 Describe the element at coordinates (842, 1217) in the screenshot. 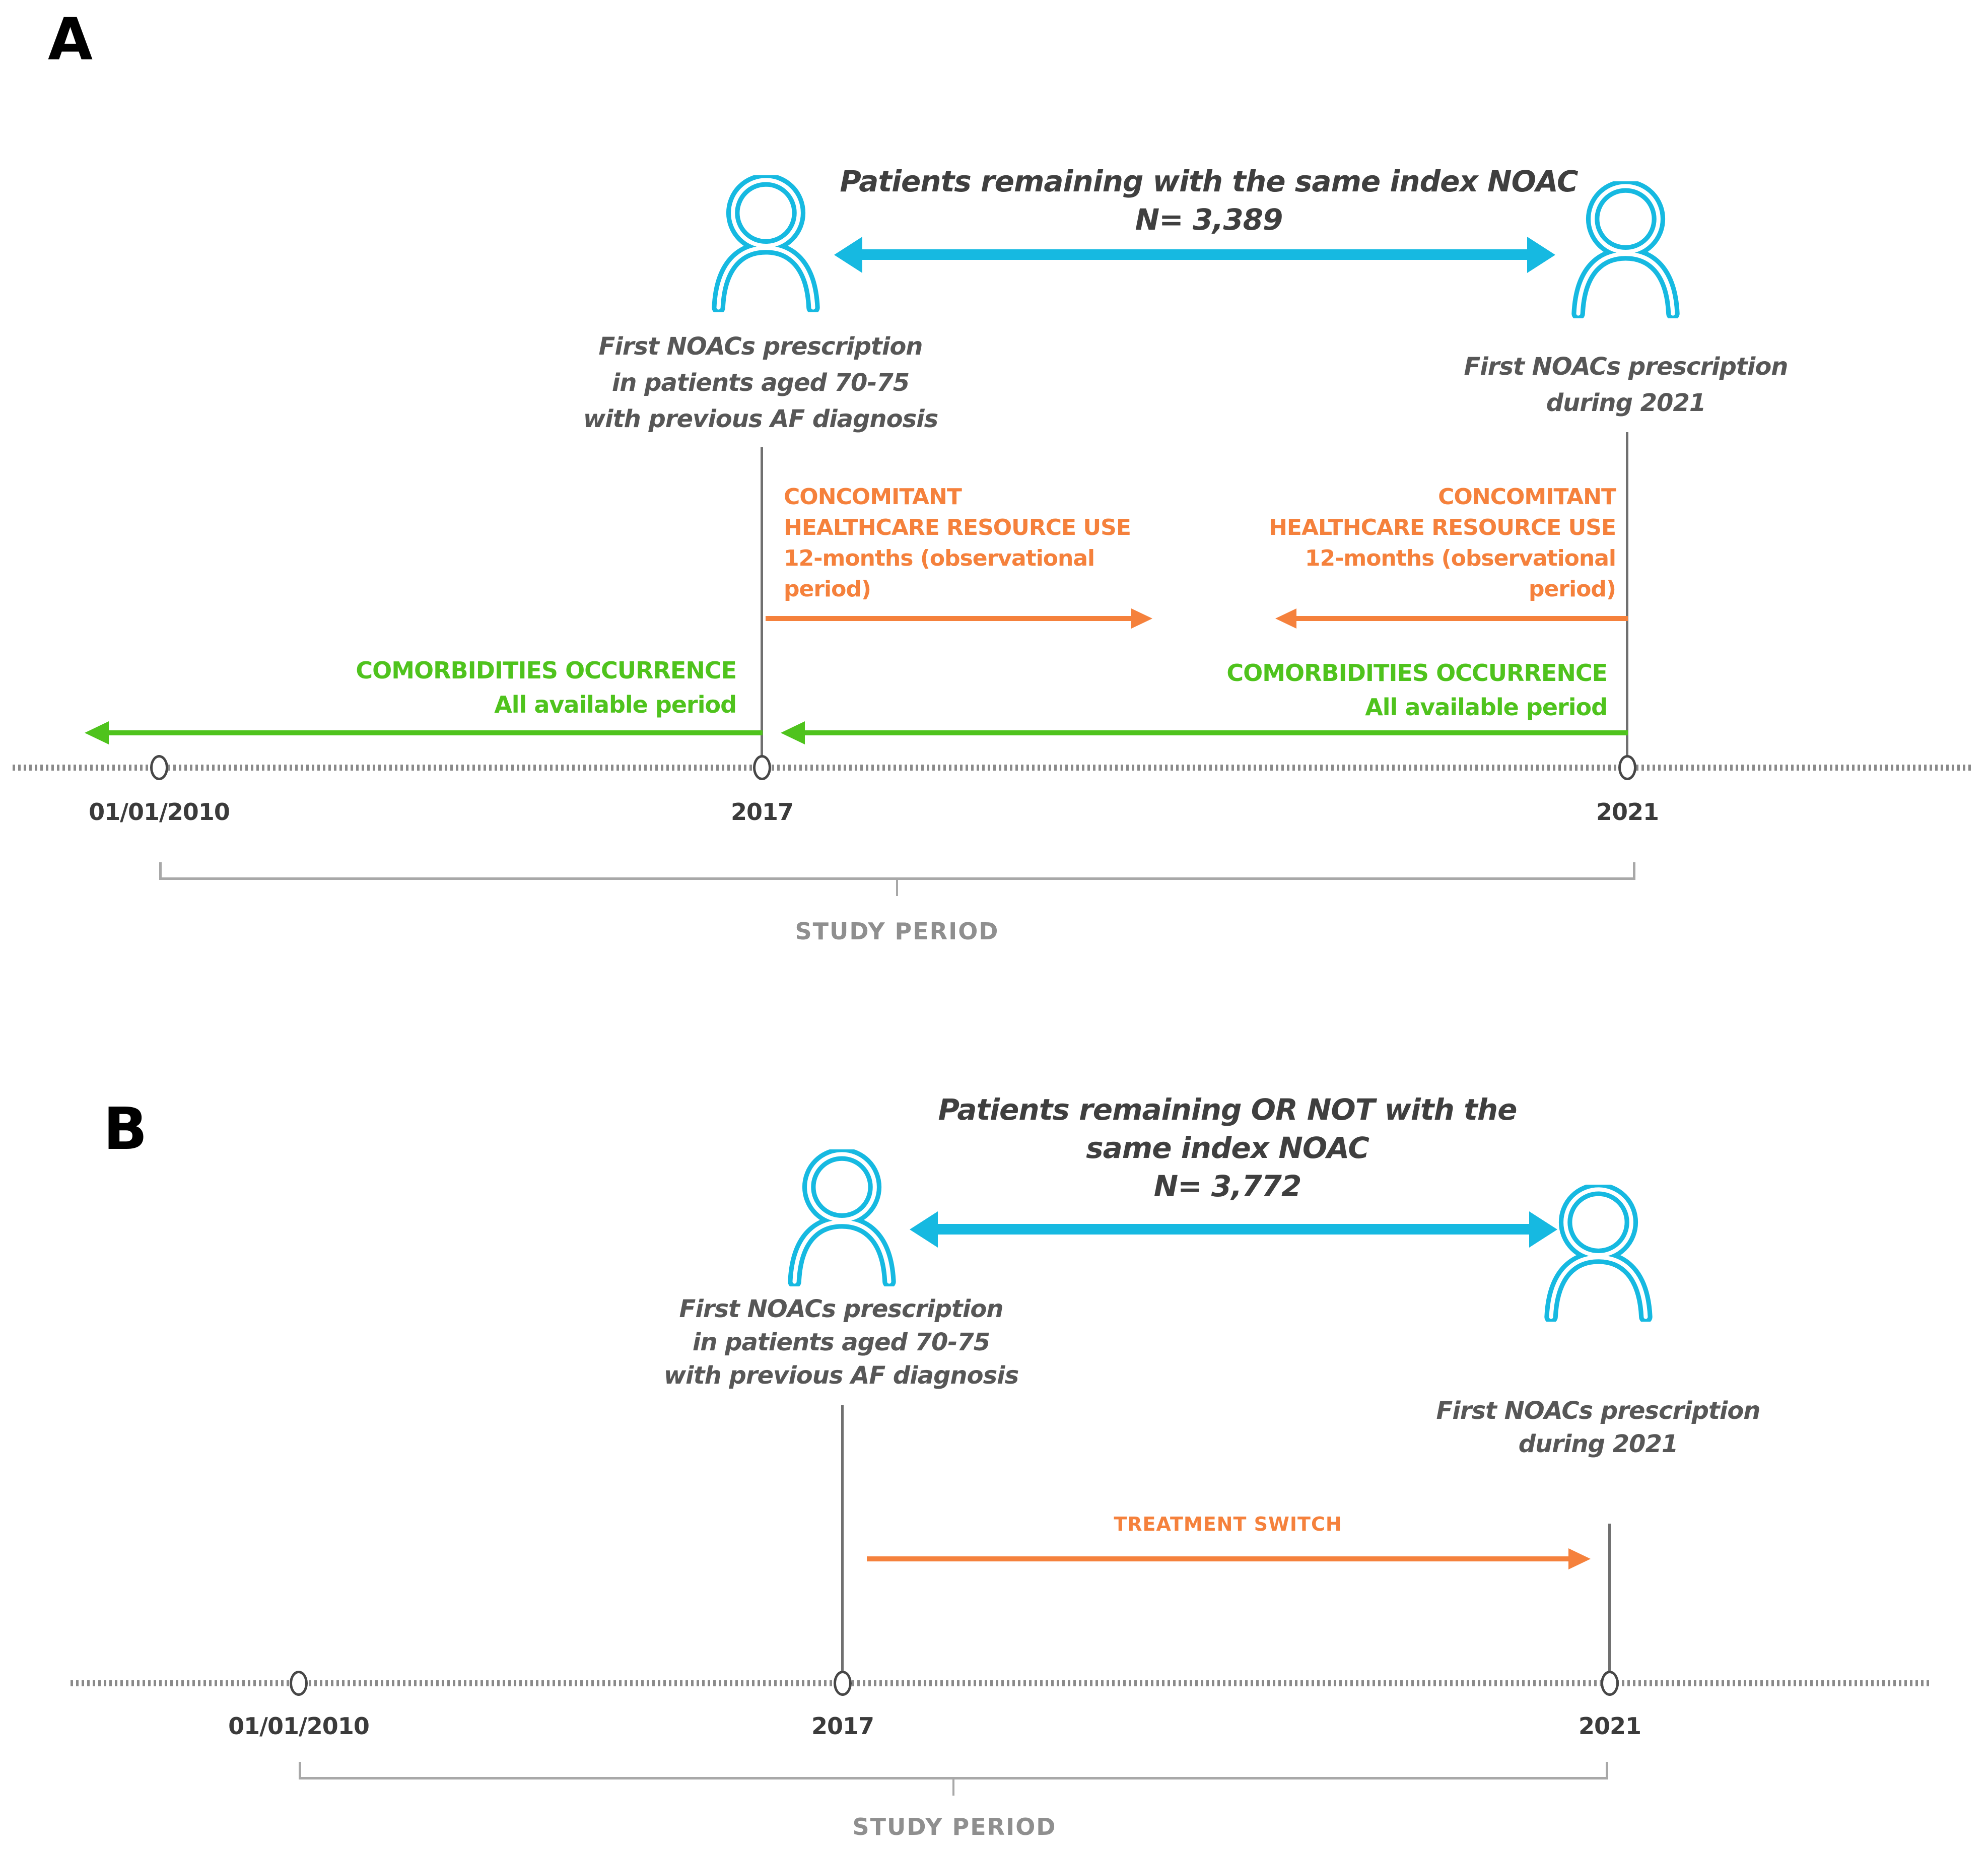

I see `person-icon-b-left` at that location.